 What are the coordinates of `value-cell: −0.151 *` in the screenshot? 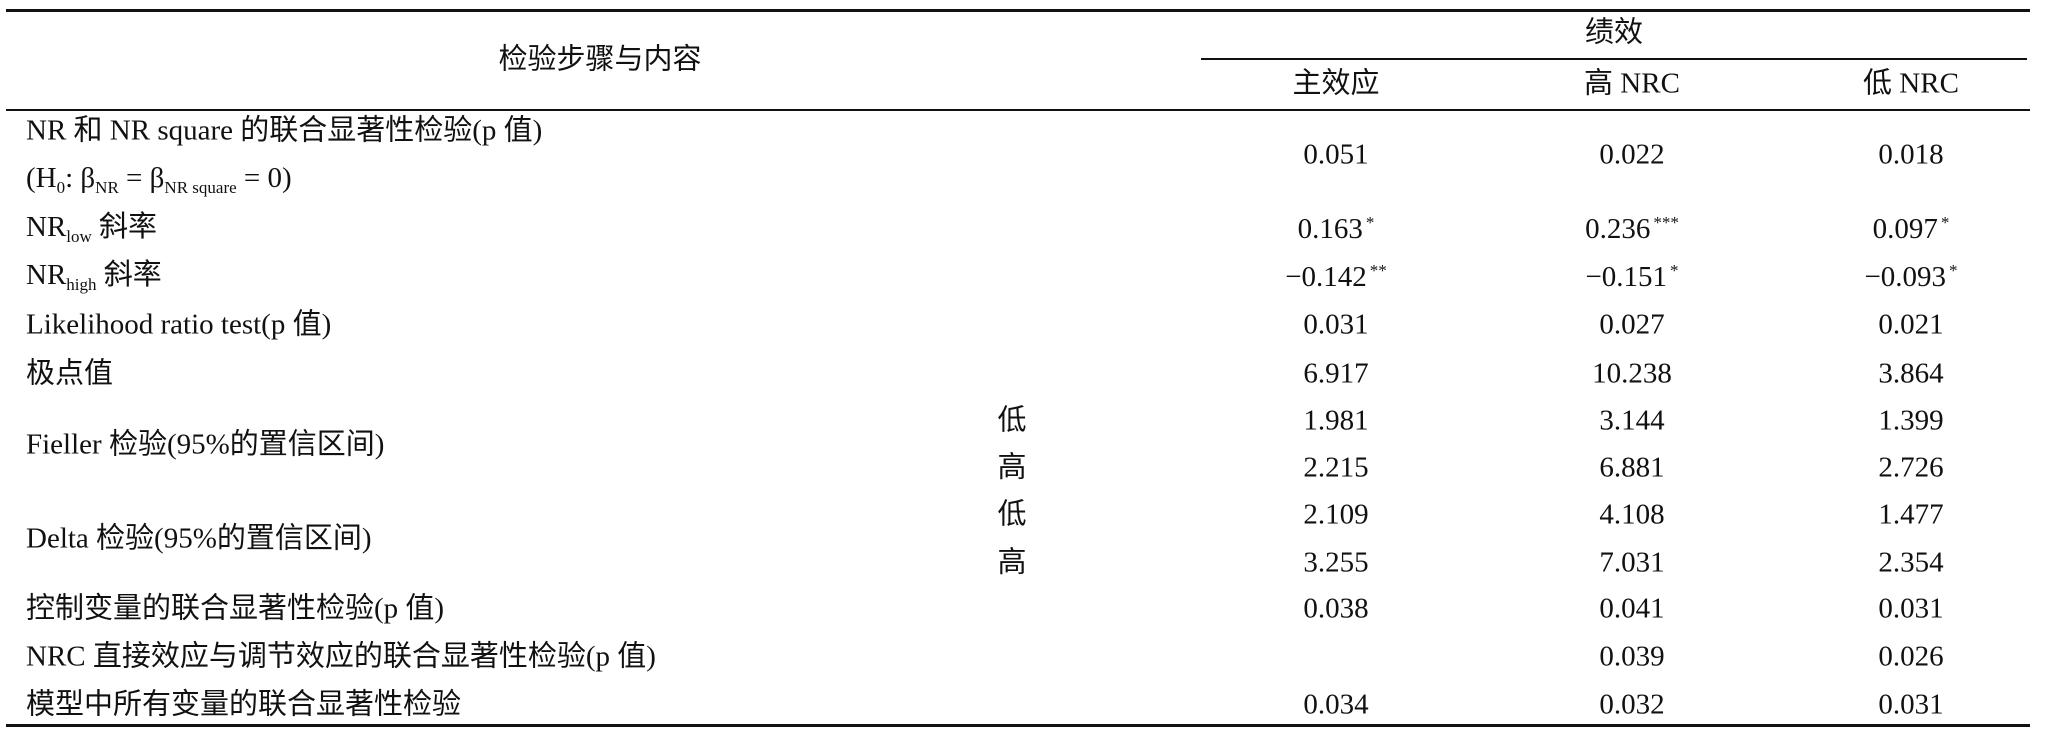 It's located at (1631, 277).